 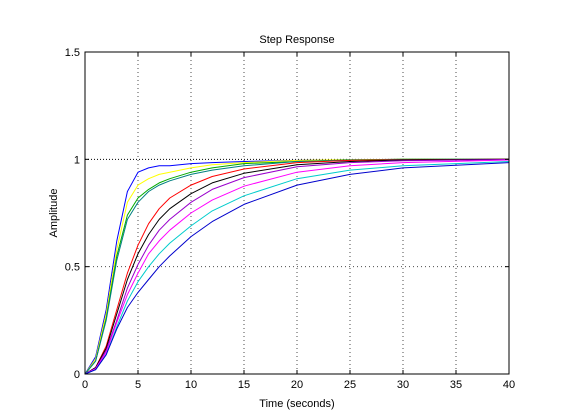 What do you see at coordinates (77, 375) in the screenshot?
I see `y-tick-label: 0` at bounding box center [77, 375].